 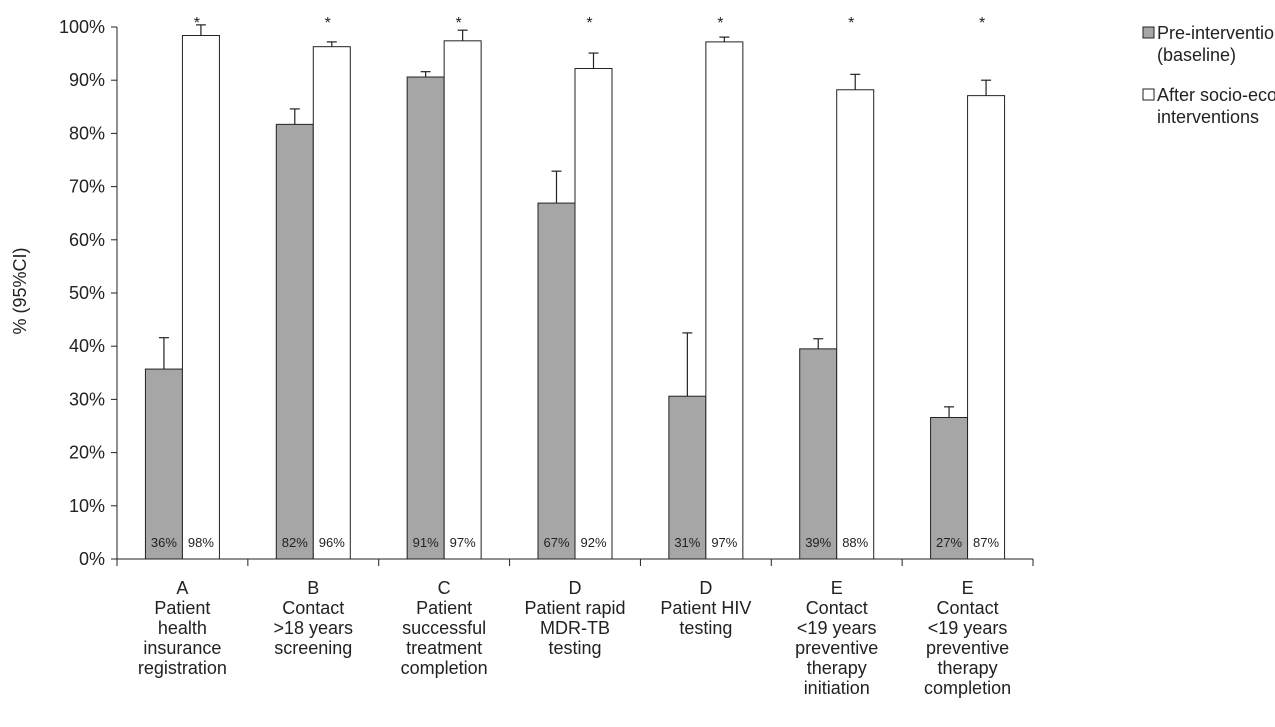 I want to click on y-tick-label: 0%, so click(x=92, y=559).